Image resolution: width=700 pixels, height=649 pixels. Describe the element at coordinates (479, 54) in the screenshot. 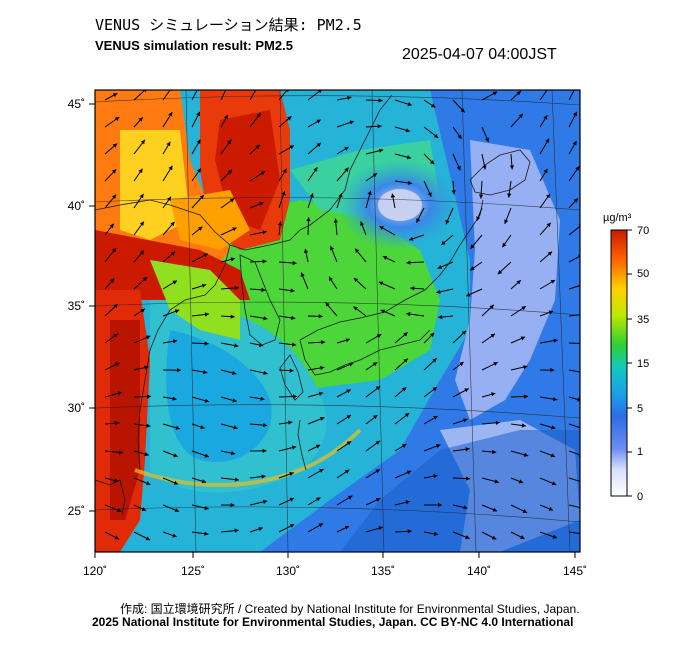

I see `timestamp: 2025-04-07 04:00JST` at that location.